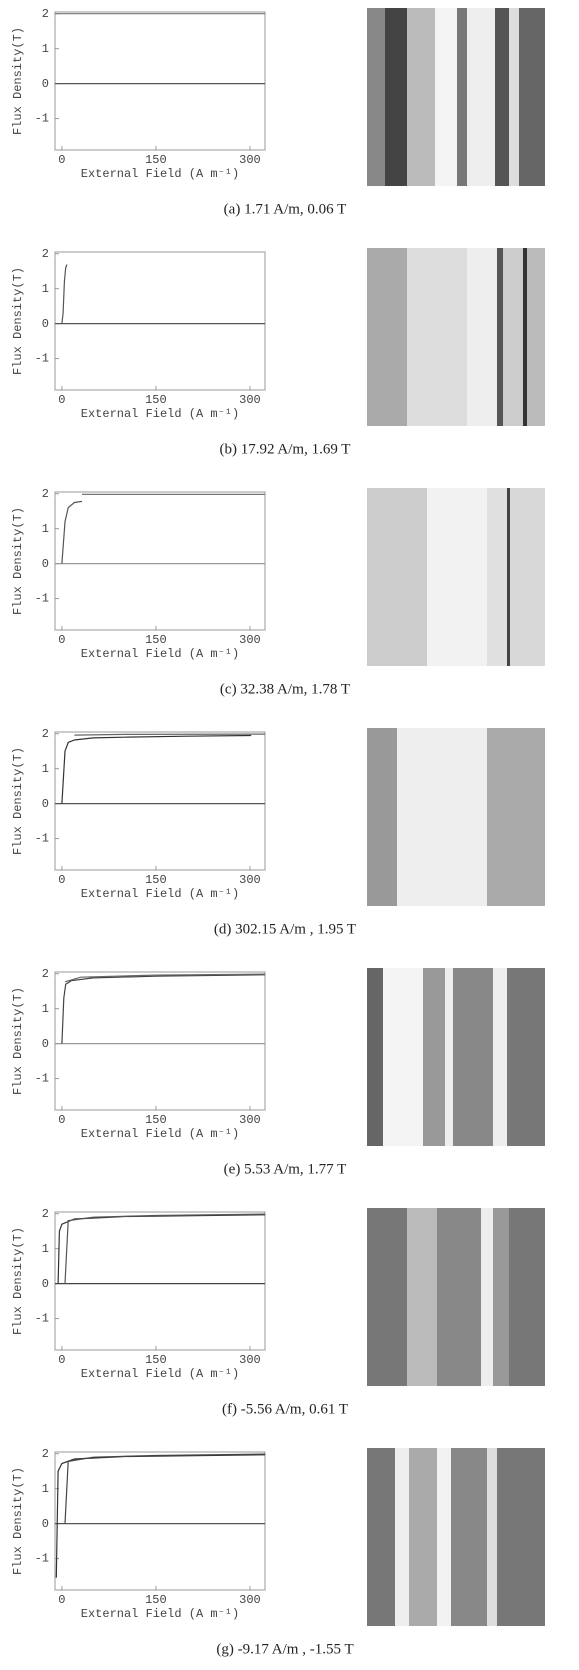 Image resolution: width=579 pixels, height=1670 pixels. Describe the element at coordinates (285, 1409) in the screenshot. I see `caption: (f) -5.56 A/m, 0.61 T` at that location.